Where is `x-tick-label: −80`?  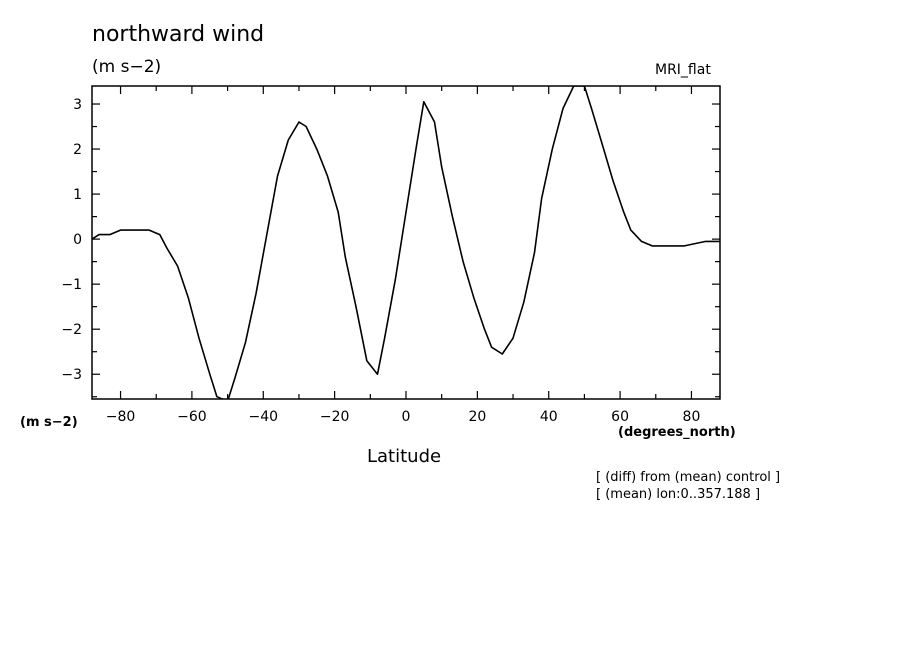
x-tick-label: −80 is located at coordinates (121, 417).